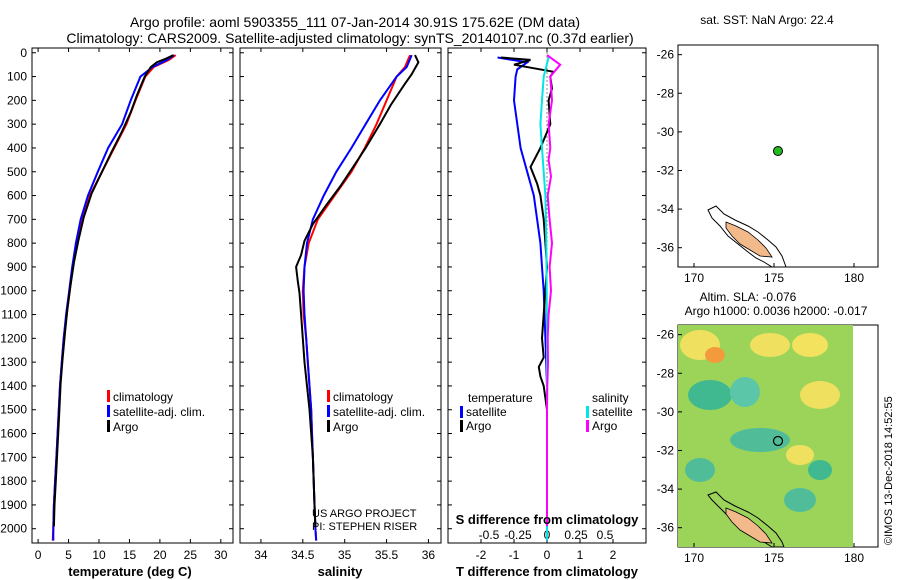 The height and width of the screenshot is (580, 900). I want to click on x-tick-label: 35.5, so click(387, 555).